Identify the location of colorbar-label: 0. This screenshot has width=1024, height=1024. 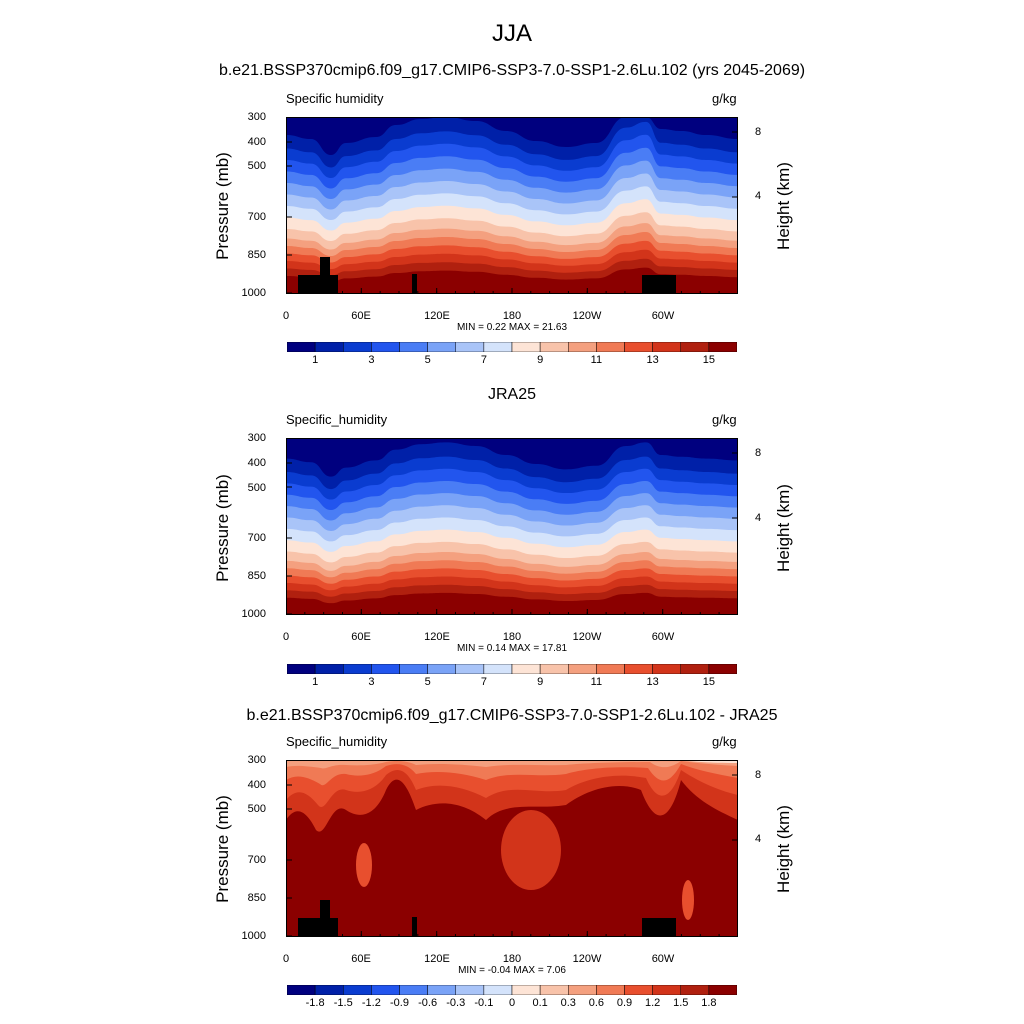
(512, 1003).